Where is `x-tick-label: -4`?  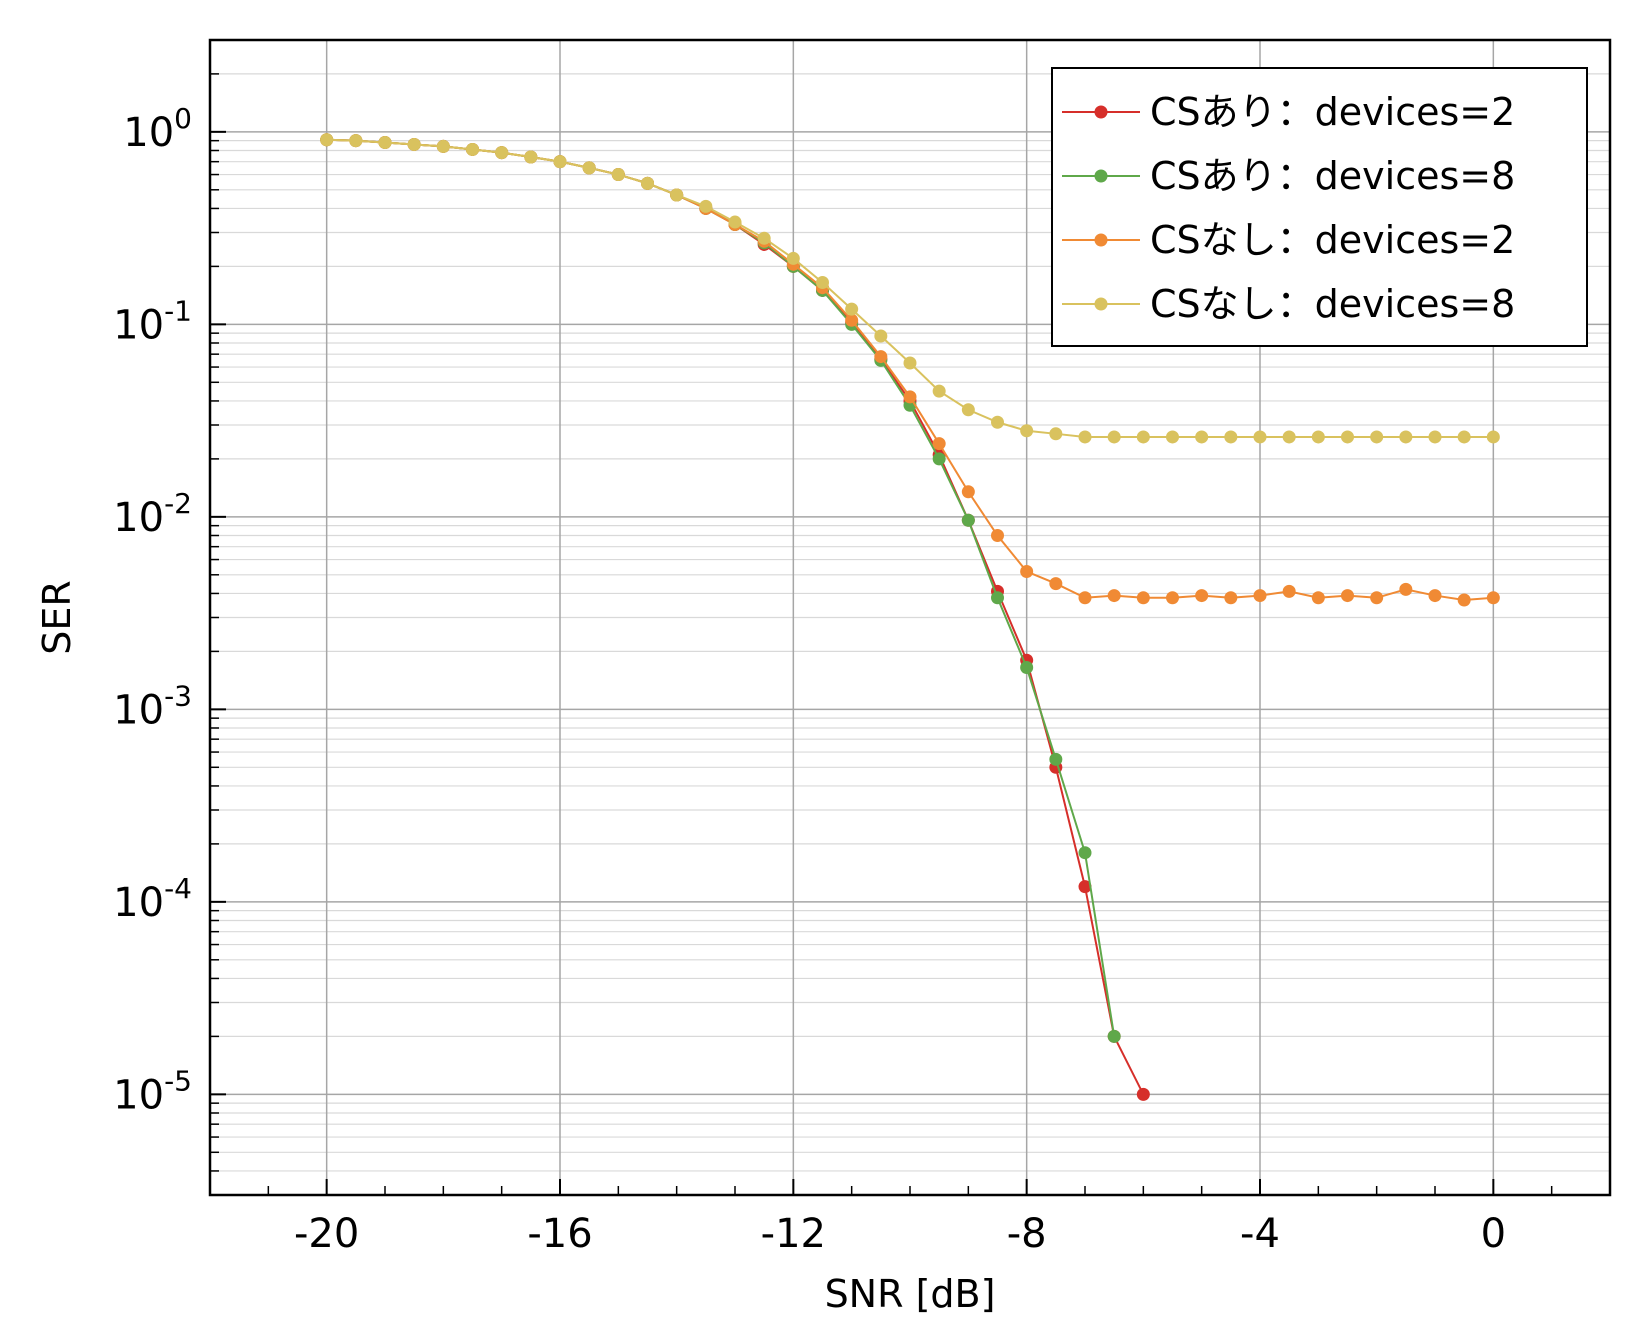
x-tick-label: -4 is located at coordinates (1260, 1234).